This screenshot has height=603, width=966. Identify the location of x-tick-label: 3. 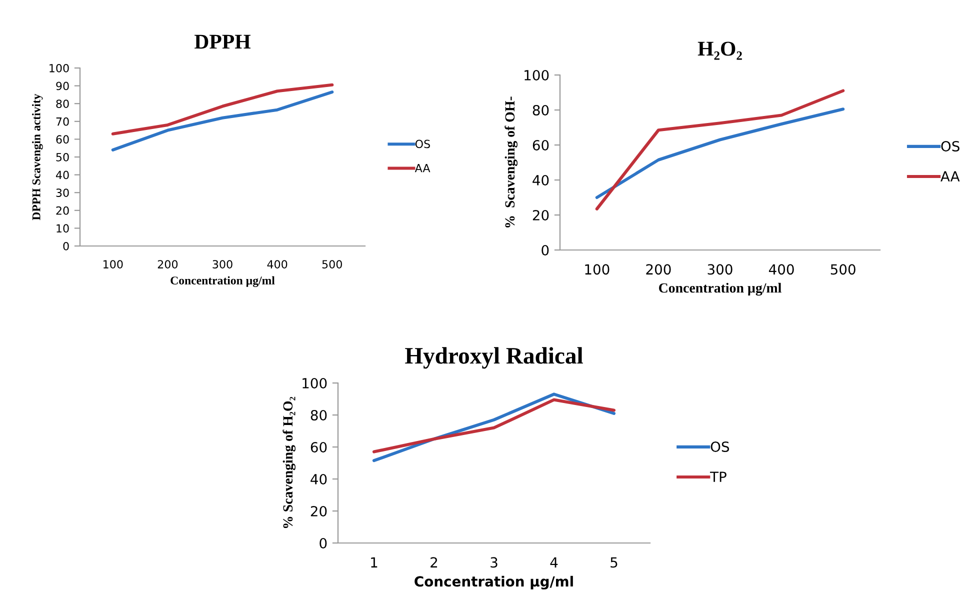
(494, 562).